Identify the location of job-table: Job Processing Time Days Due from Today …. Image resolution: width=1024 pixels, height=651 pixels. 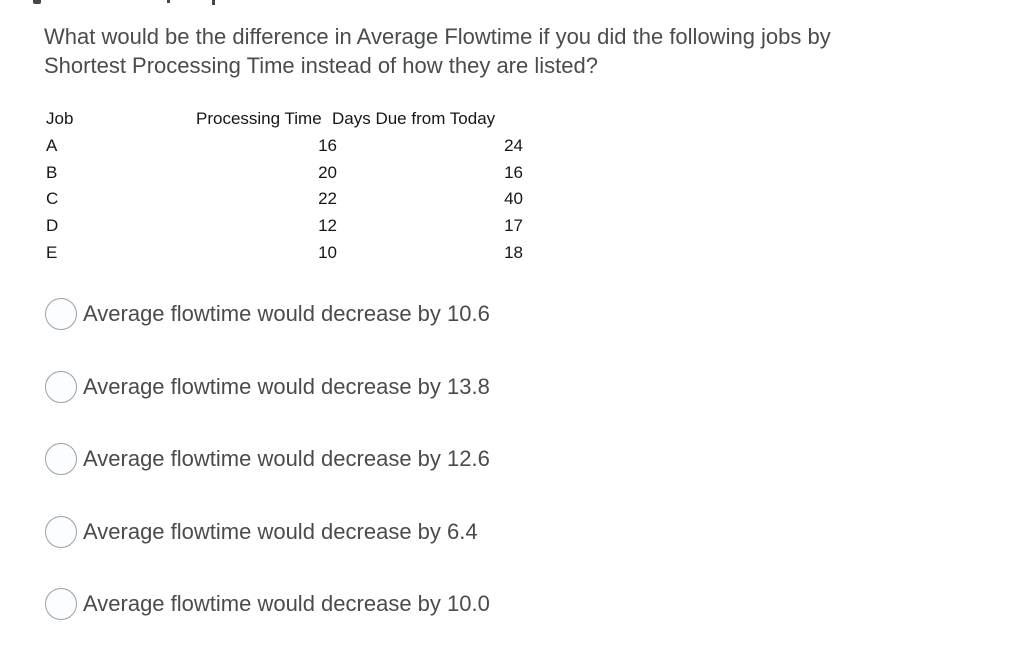
(285, 186).